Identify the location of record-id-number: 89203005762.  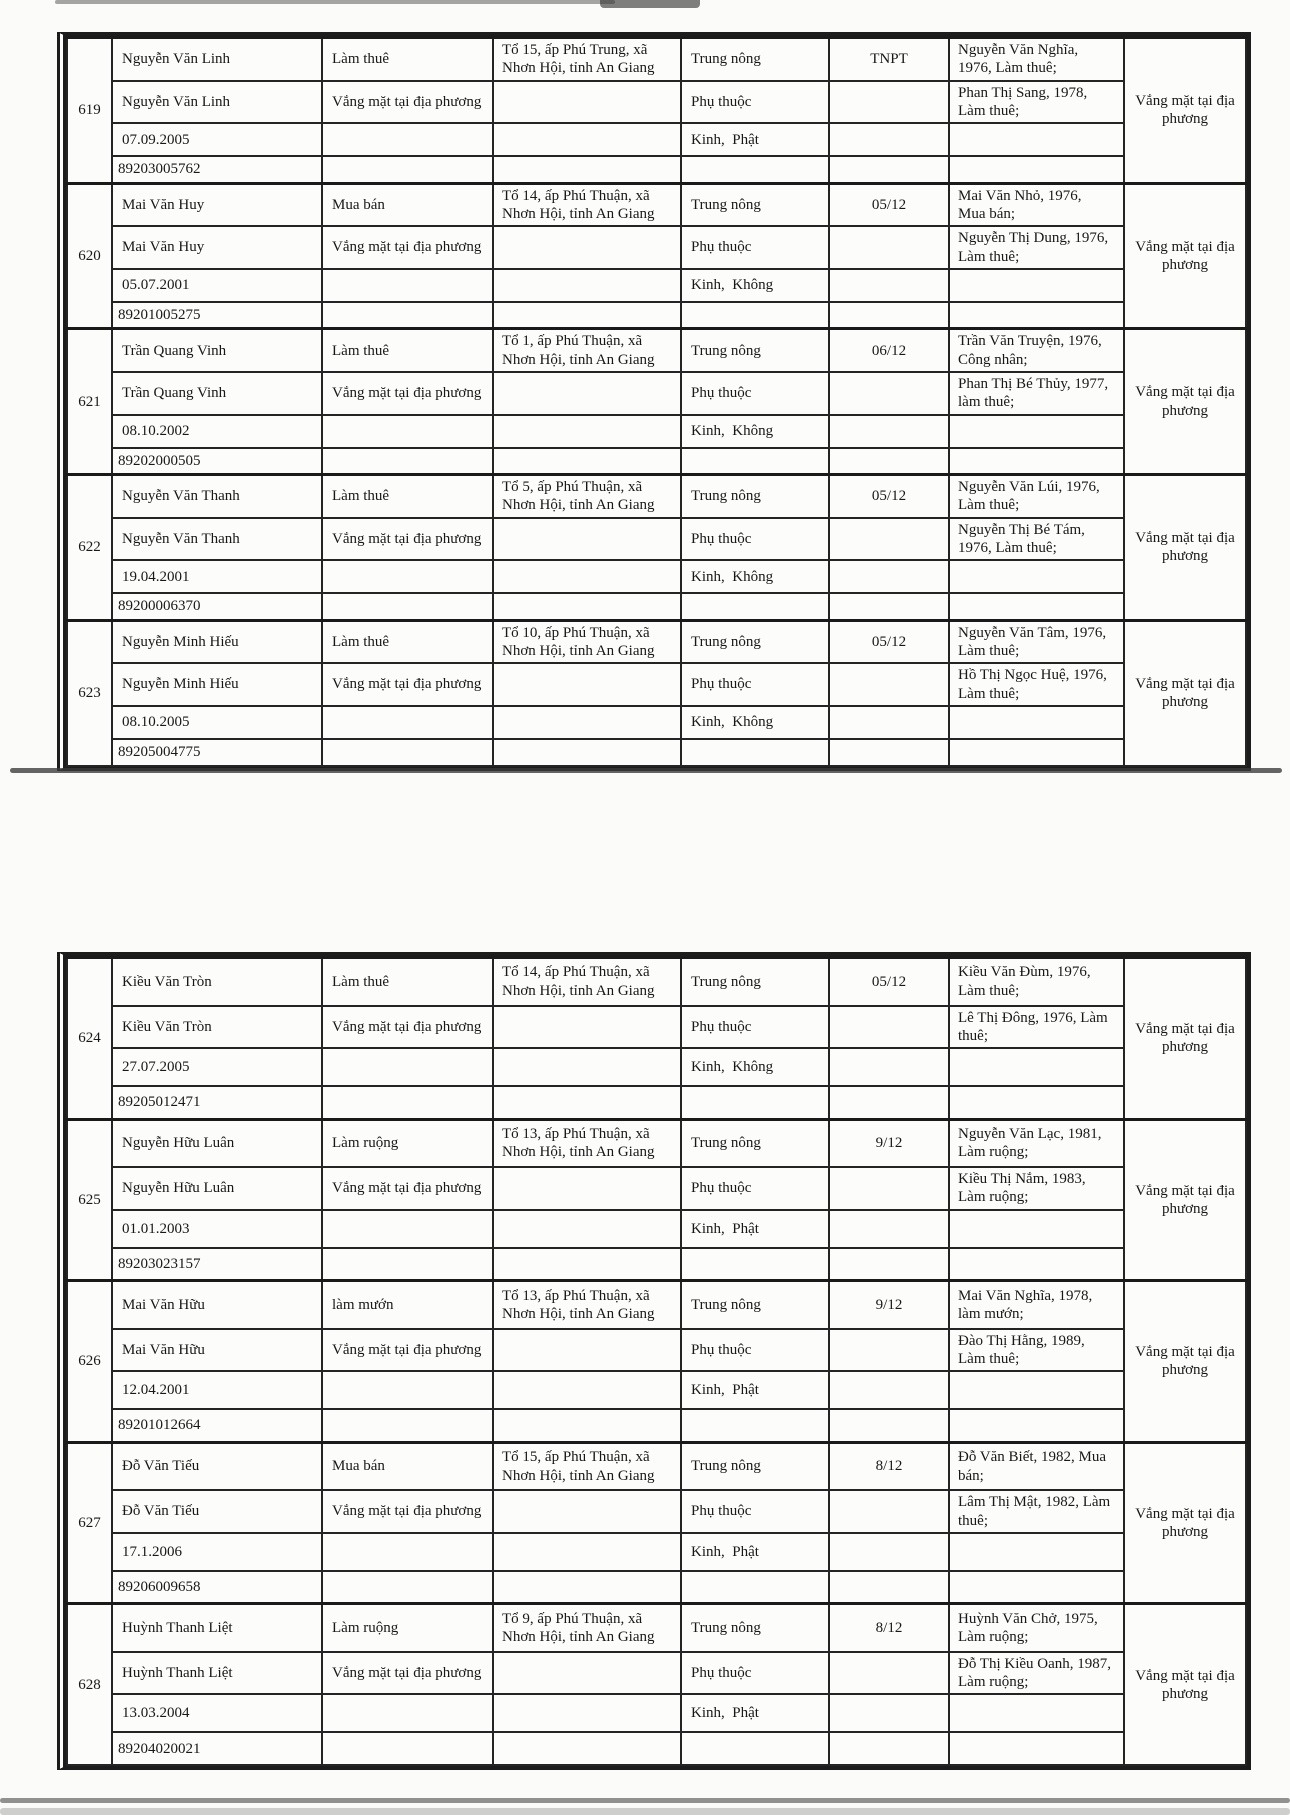
(217, 170).